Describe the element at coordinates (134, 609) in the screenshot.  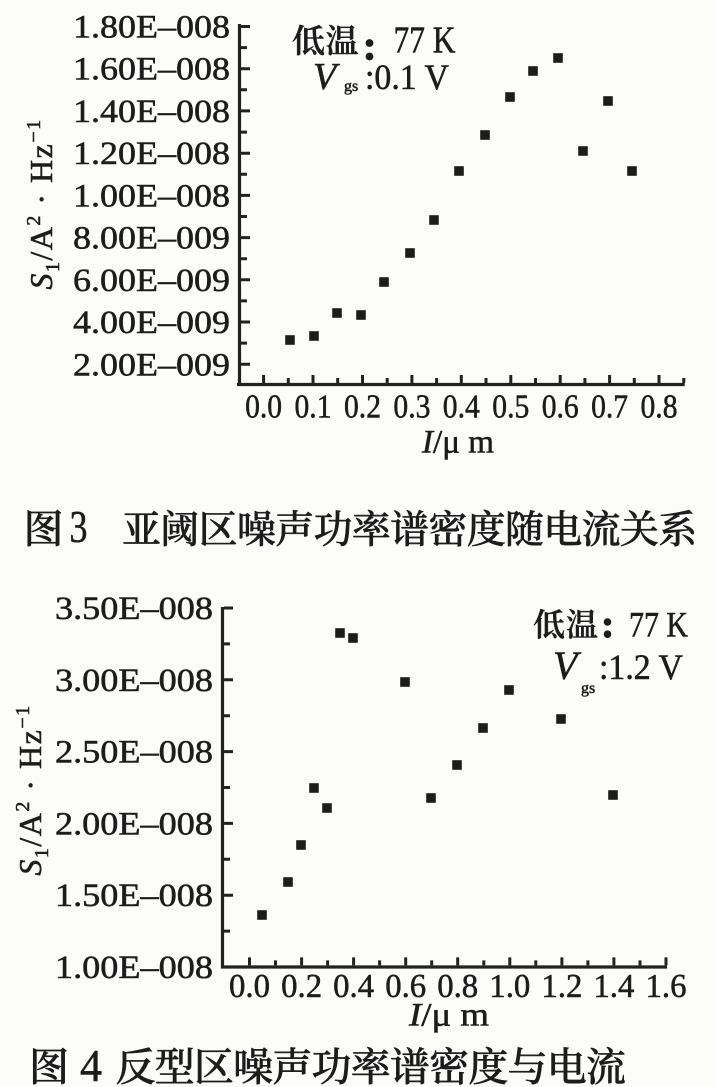
I see `svg-text: 3.50E–008` at that location.